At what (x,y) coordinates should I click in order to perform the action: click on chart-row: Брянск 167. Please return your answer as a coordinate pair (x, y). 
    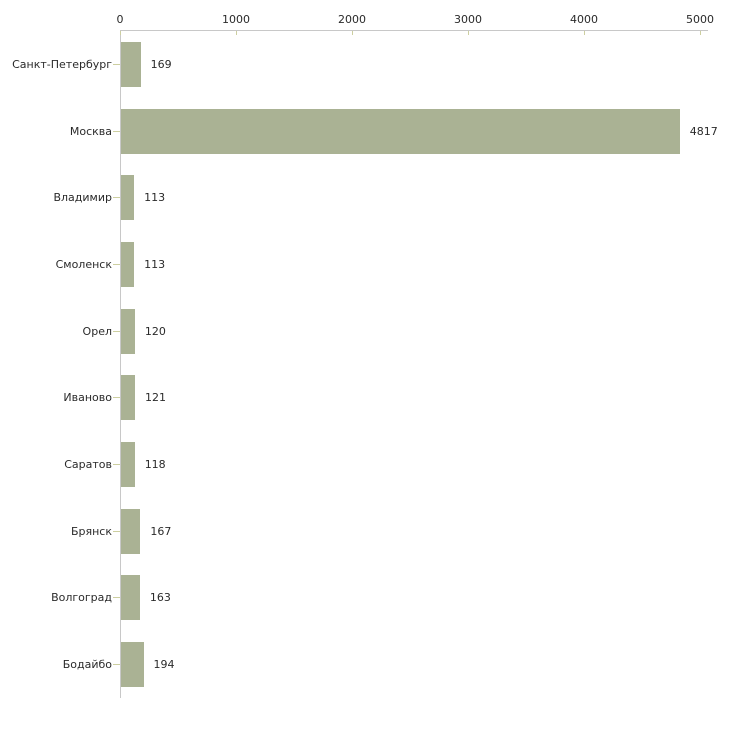
    Looking at the image, I should click on (365, 531).